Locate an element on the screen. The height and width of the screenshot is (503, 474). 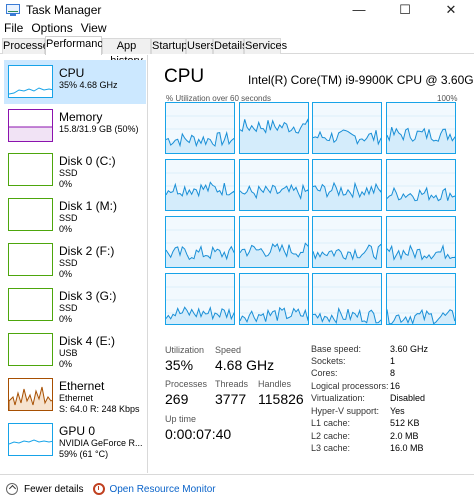
minimize-button: — is located at coordinates (359, 9).